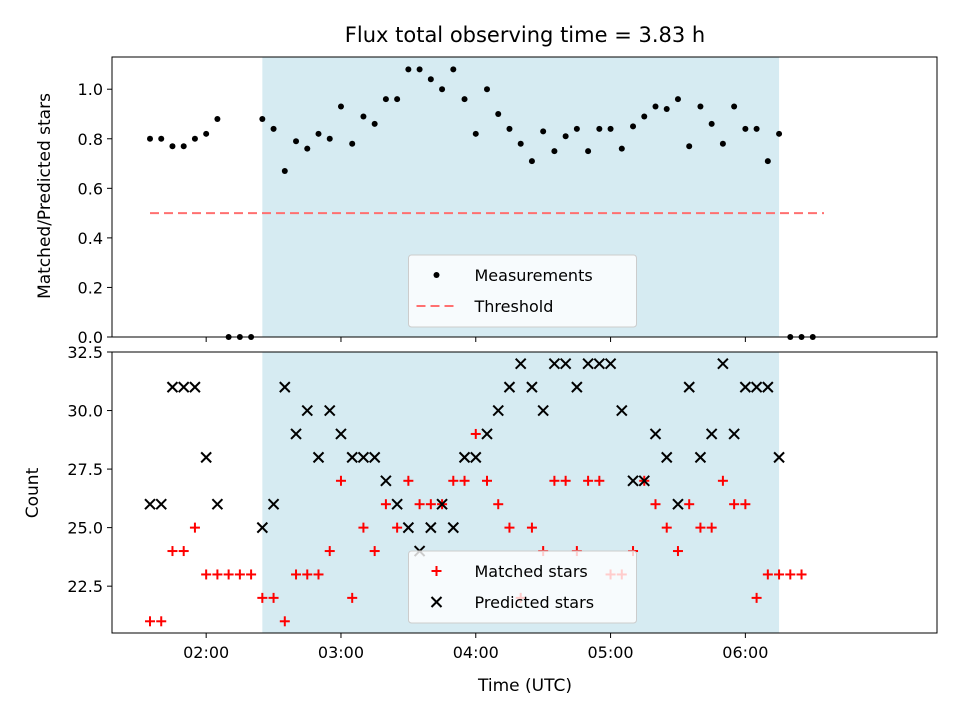 This screenshot has width=960, height=724. Describe the element at coordinates (509, 571) in the screenshot. I see `legend-entry: Matched stars` at that location.